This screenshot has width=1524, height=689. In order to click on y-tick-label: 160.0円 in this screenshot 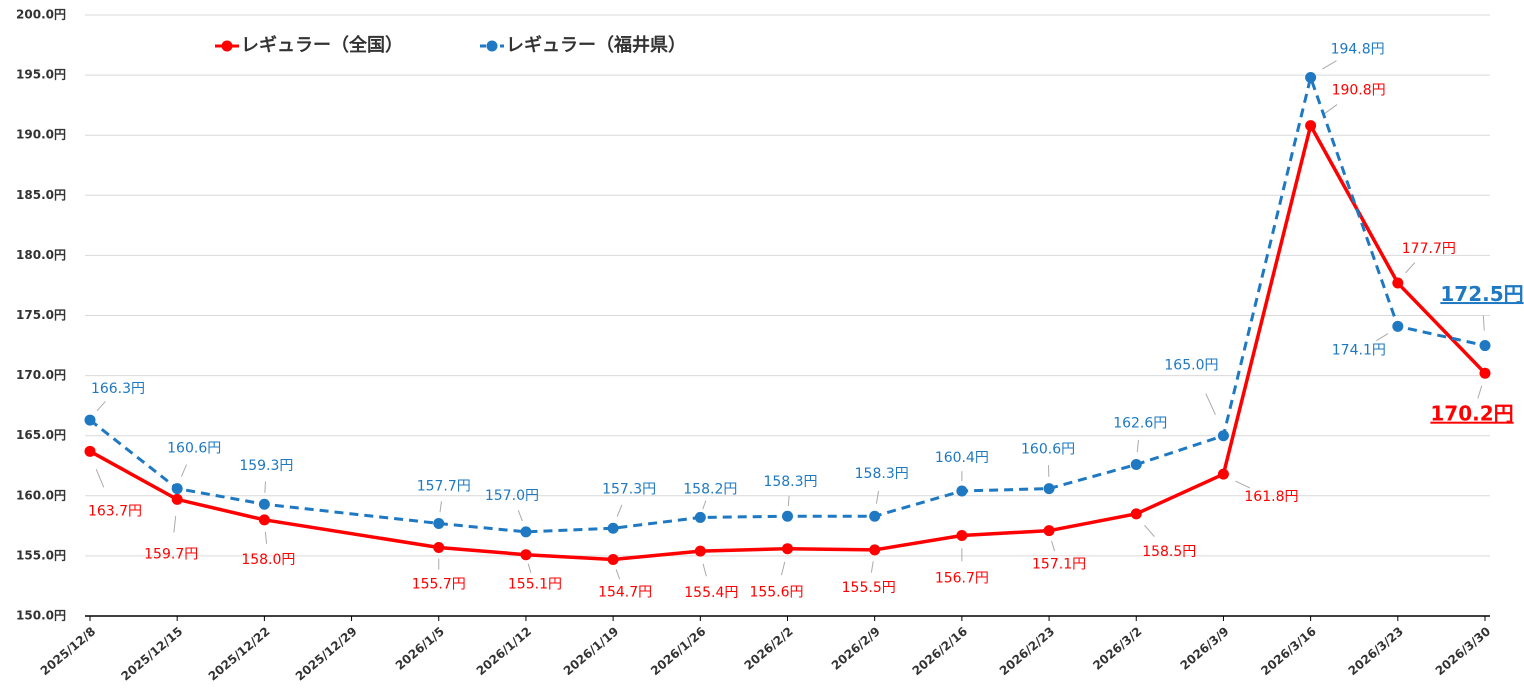, I will do `click(41, 495)`.